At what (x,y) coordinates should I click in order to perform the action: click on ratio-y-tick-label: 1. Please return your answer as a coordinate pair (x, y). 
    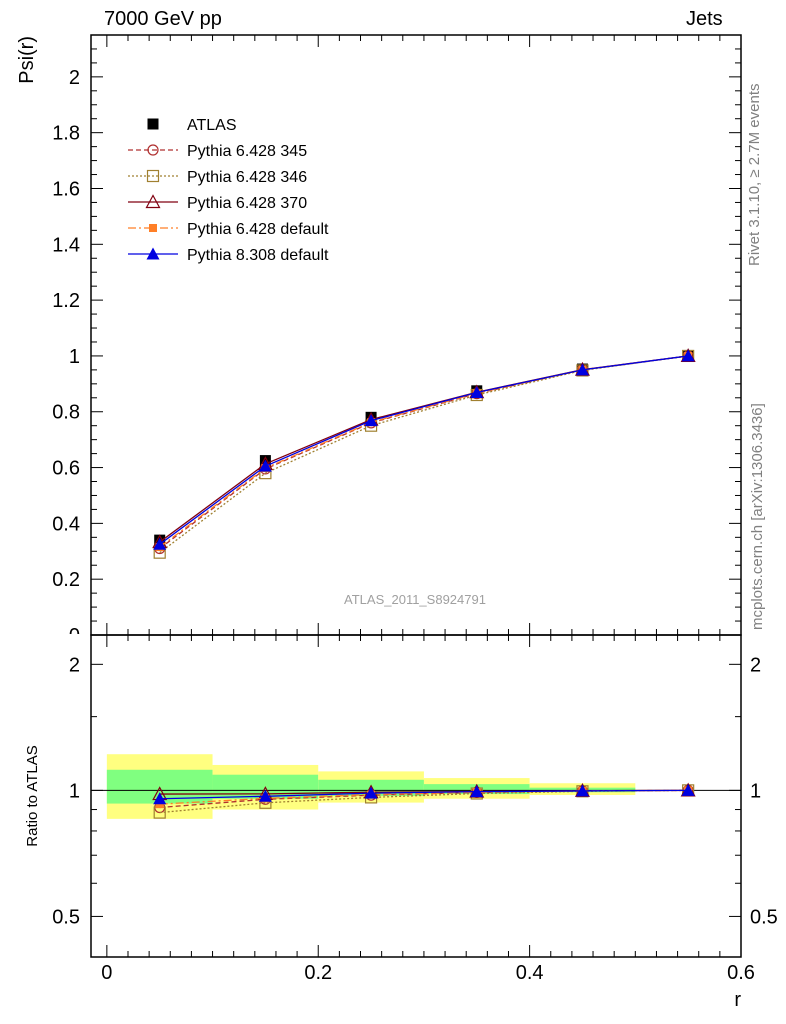
    Looking at the image, I should click on (74, 791).